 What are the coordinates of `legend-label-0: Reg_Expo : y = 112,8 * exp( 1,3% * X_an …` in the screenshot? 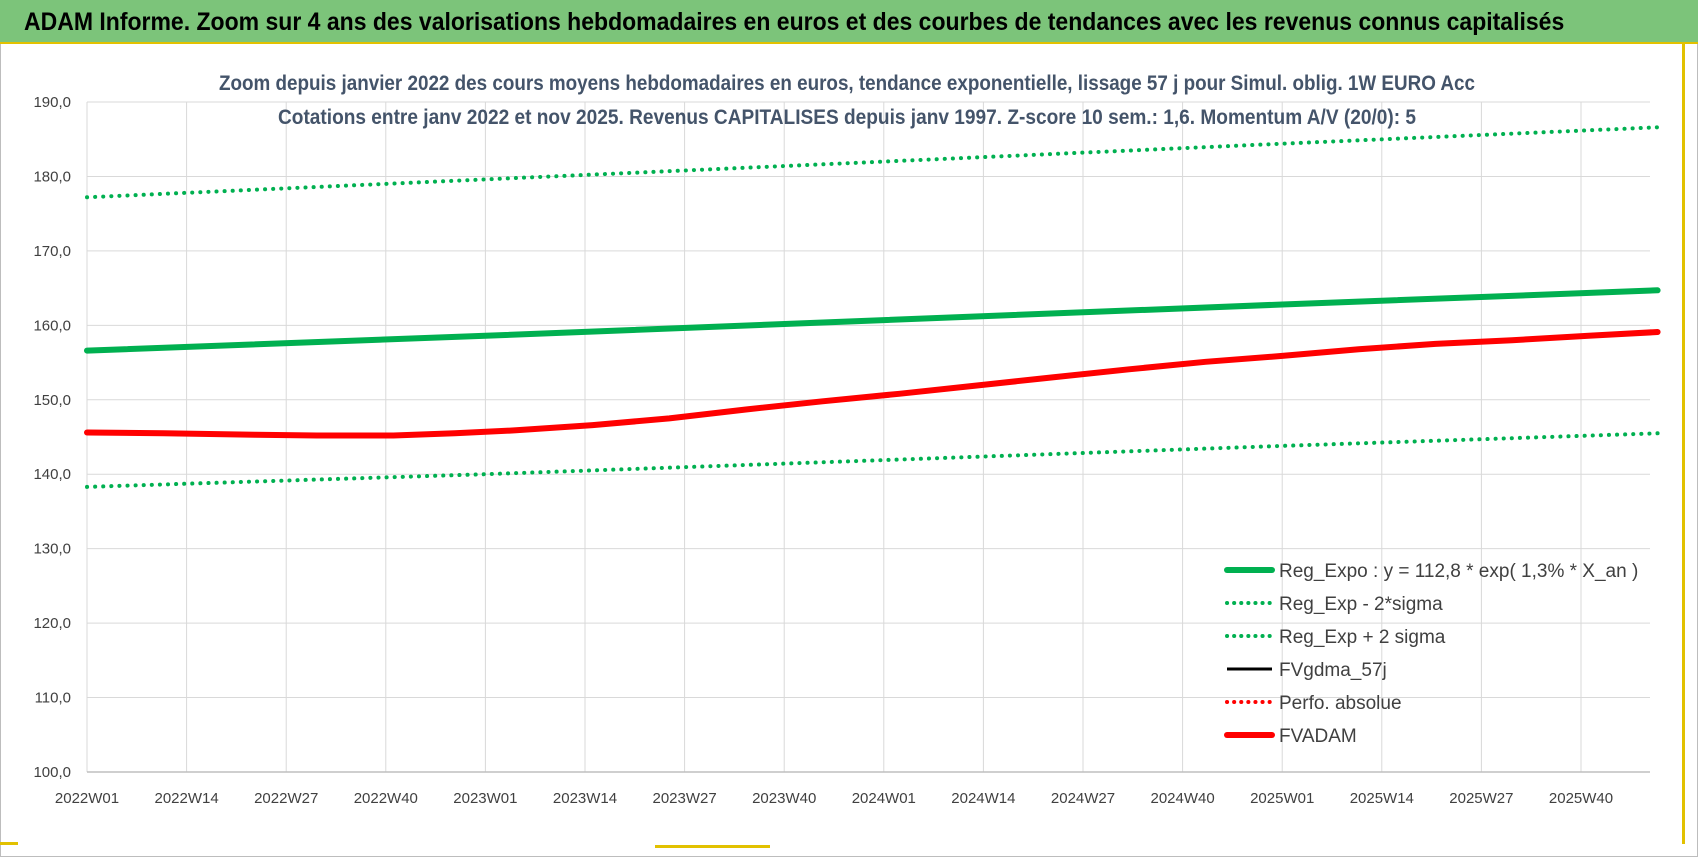 It's located at (1458, 571).